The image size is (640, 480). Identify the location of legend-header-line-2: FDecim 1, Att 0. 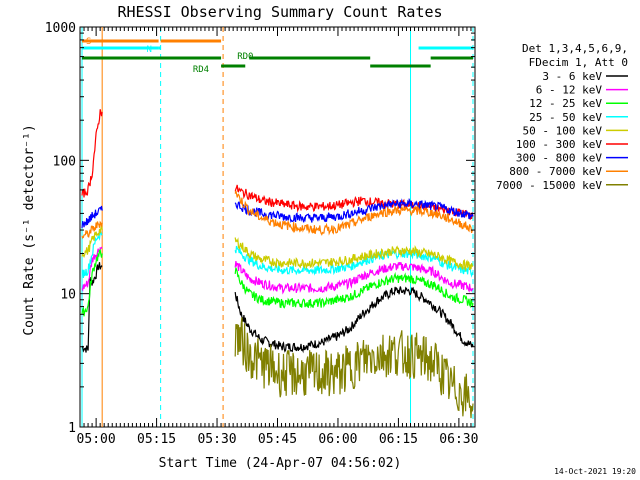
(578, 62).